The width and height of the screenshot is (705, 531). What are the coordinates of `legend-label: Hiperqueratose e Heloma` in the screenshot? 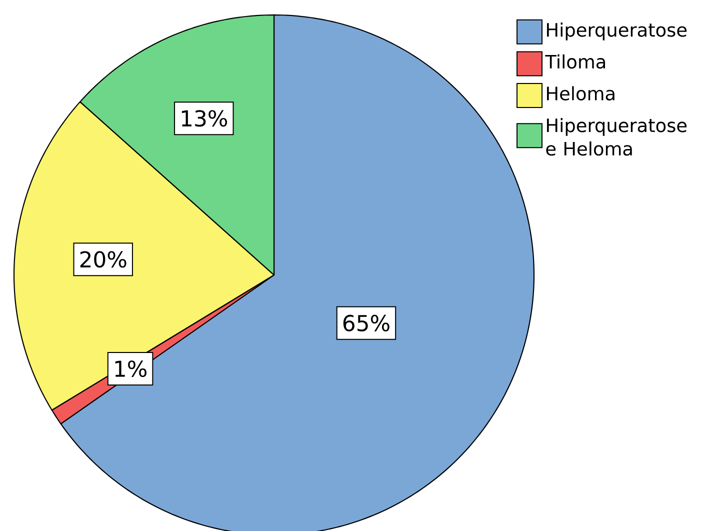 It's located at (616, 137).